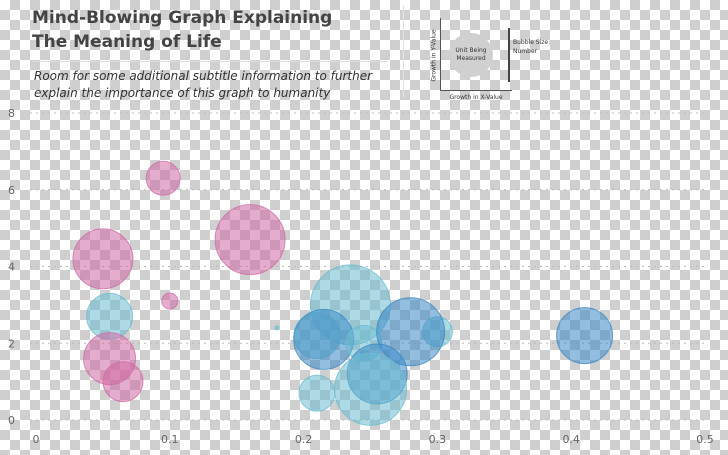  What do you see at coordinates (438, 439) in the screenshot?
I see `x-tick-label: 0.3` at bounding box center [438, 439].